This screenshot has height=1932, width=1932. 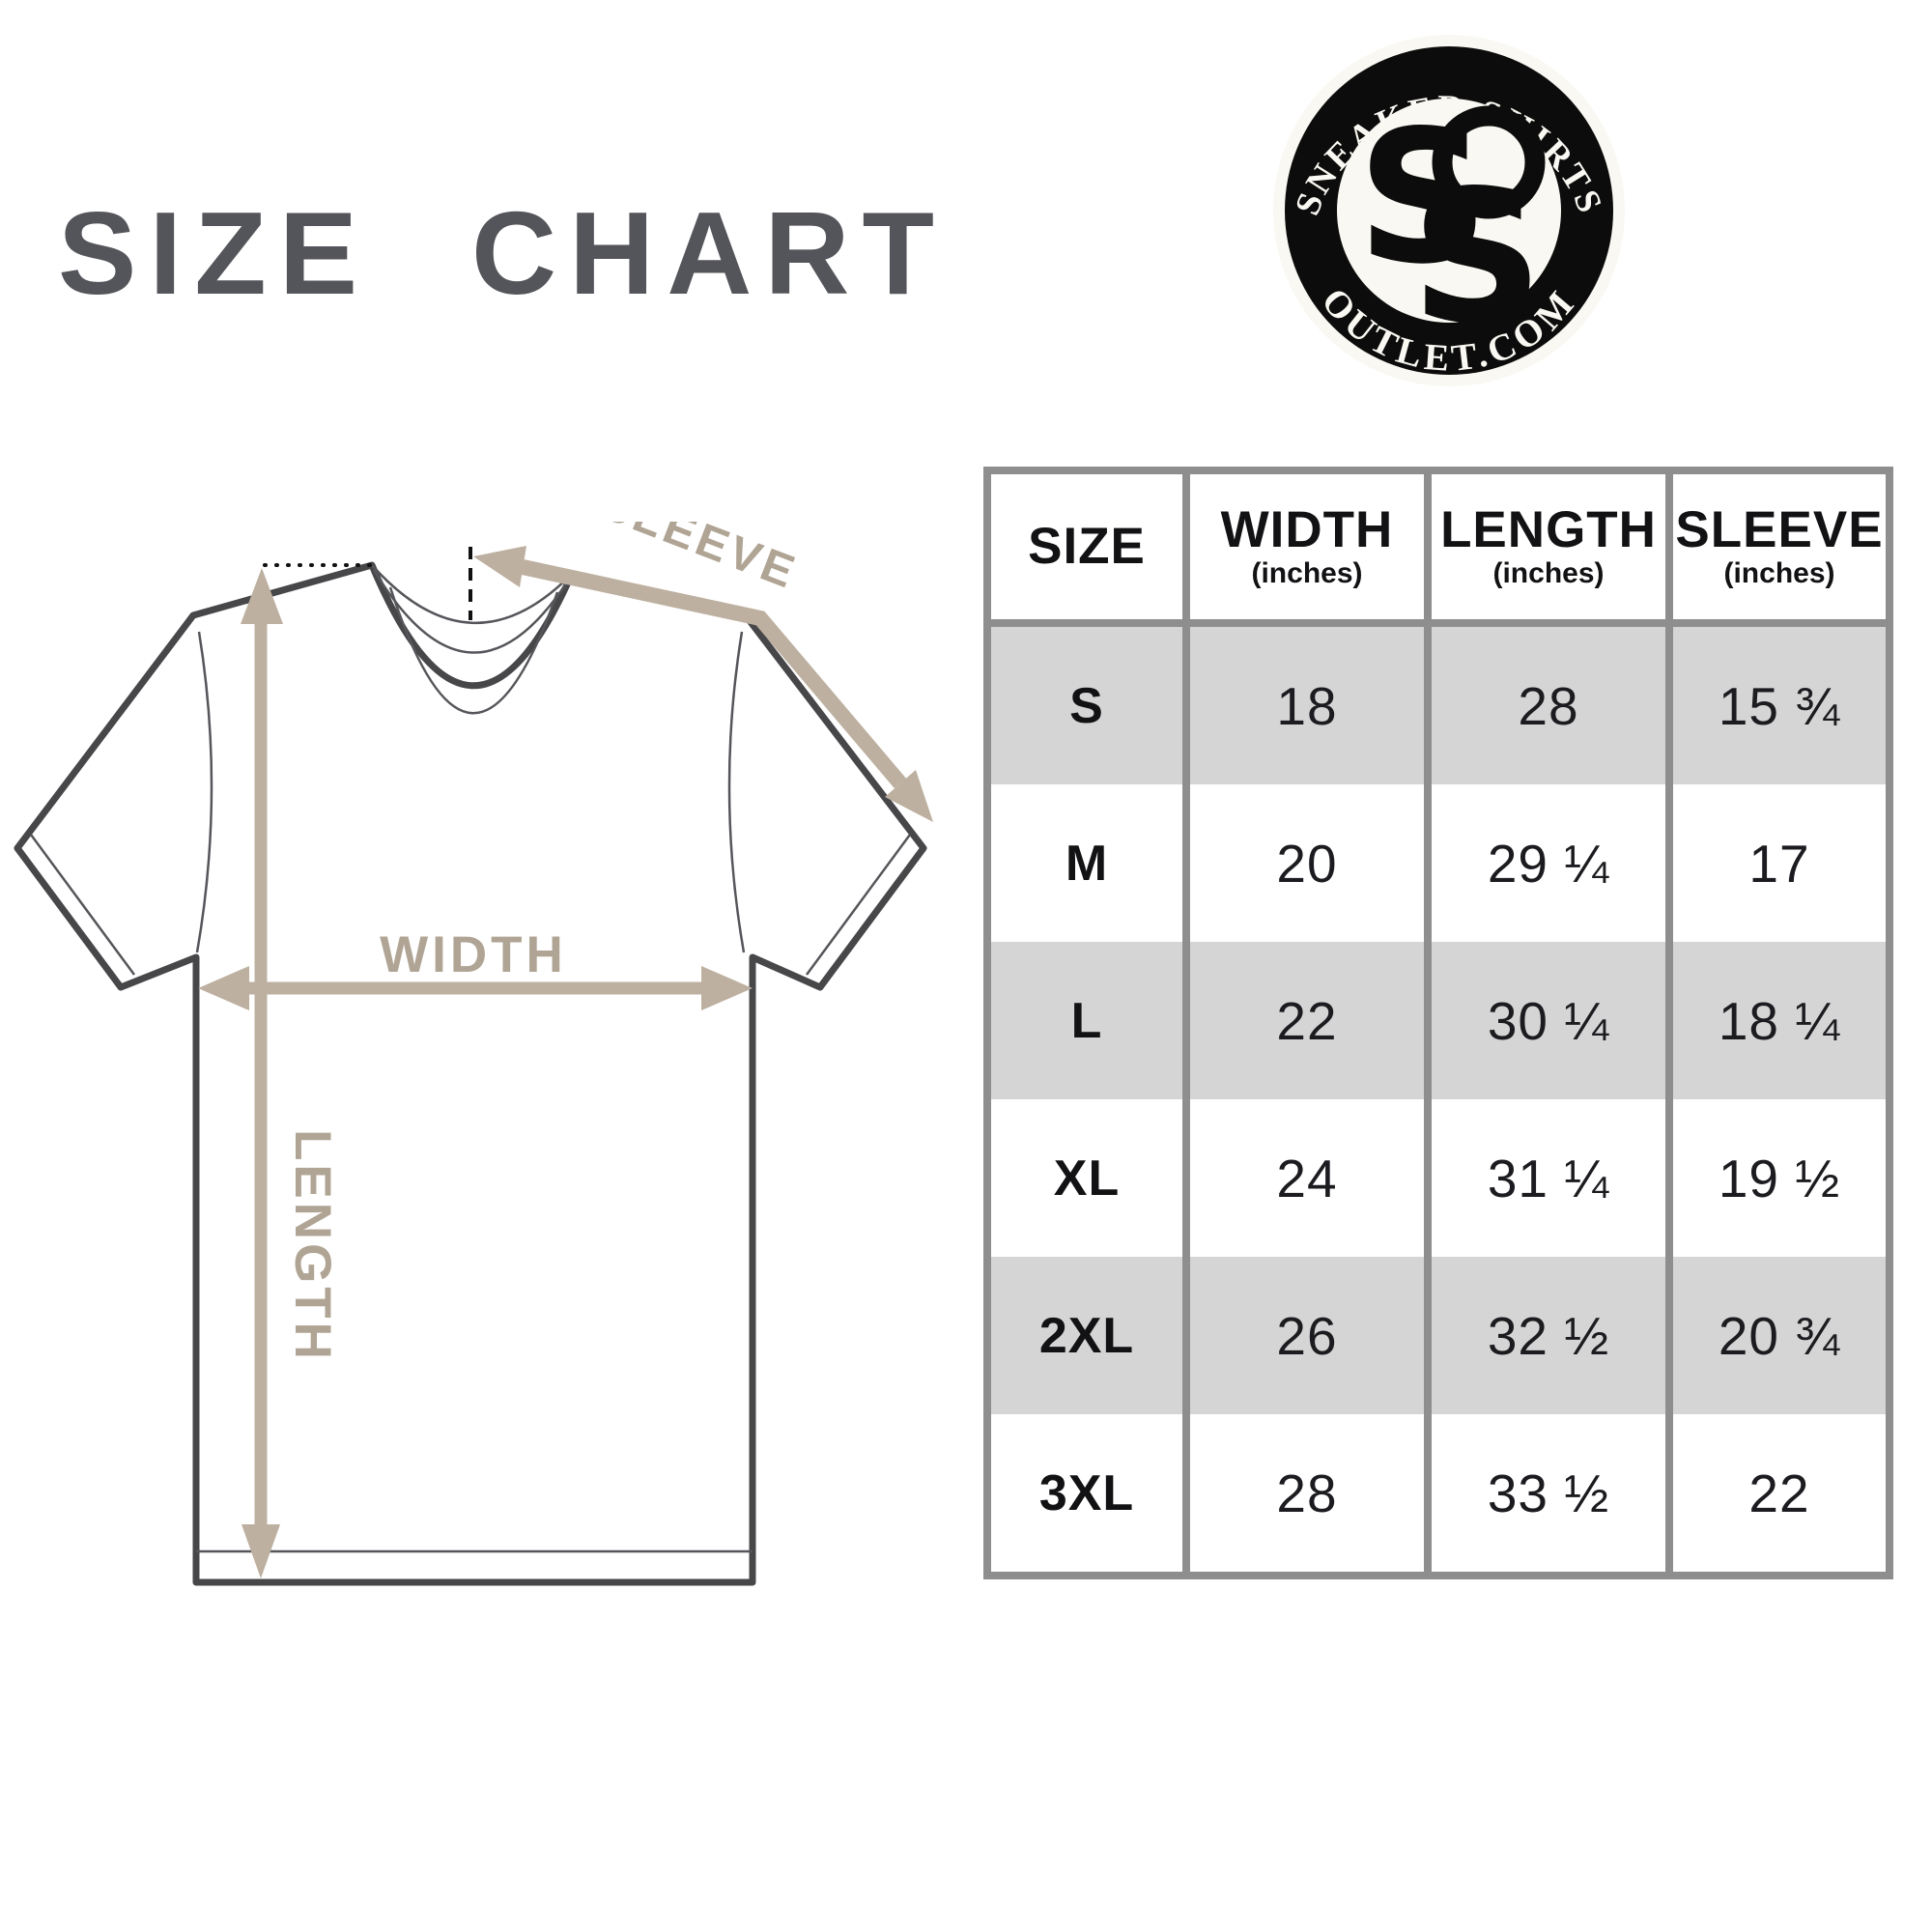 I want to click on width-value: 24, so click(x=1307, y=1178).